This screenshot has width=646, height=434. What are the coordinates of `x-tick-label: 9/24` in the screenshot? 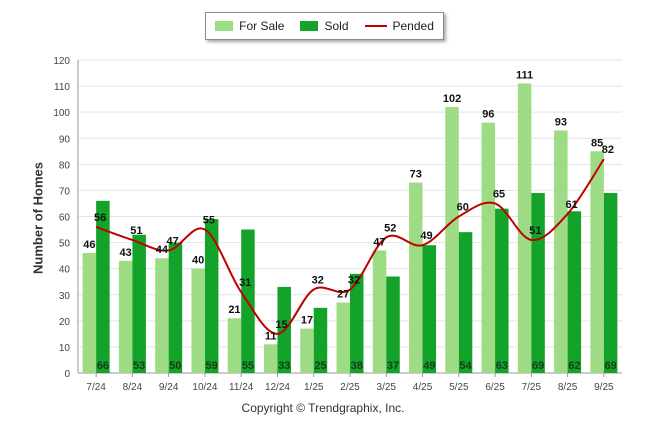 It's located at (169, 387).